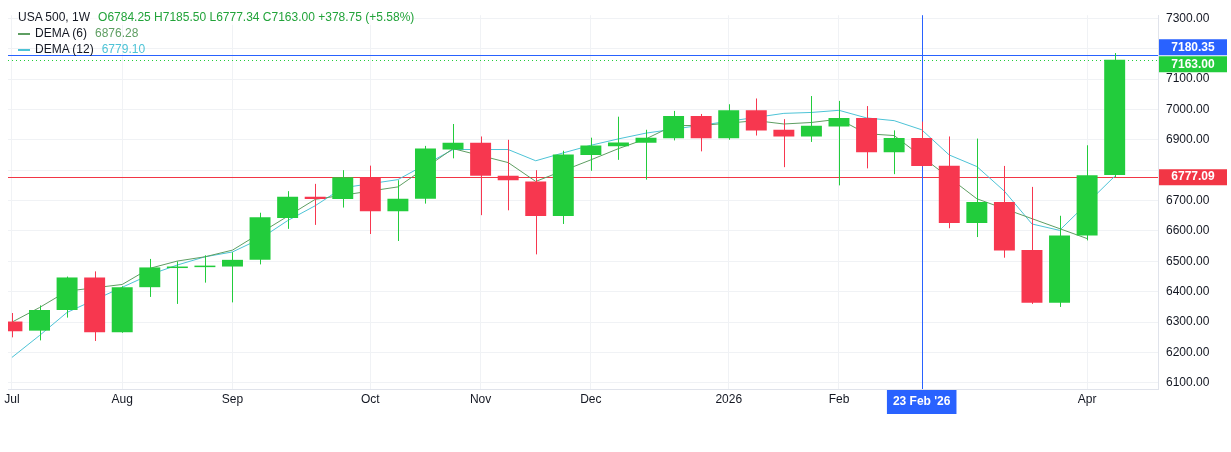 The height and width of the screenshot is (452, 1231). What do you see at coordinates (1188, 351) in the screenshot?
I see `y-tick-label: 6200.00` at bounding box center [1188, 351].